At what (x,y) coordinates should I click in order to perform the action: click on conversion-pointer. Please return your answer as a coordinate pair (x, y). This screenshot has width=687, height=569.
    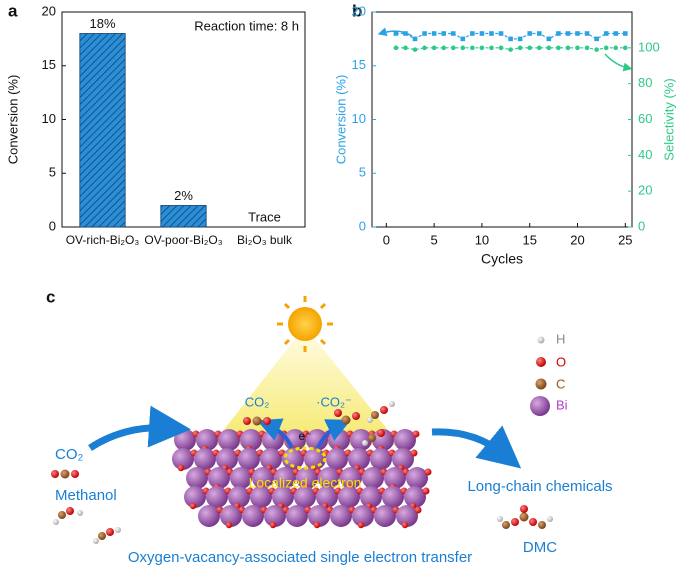
    Looking at the image, I should click on (395, 32).